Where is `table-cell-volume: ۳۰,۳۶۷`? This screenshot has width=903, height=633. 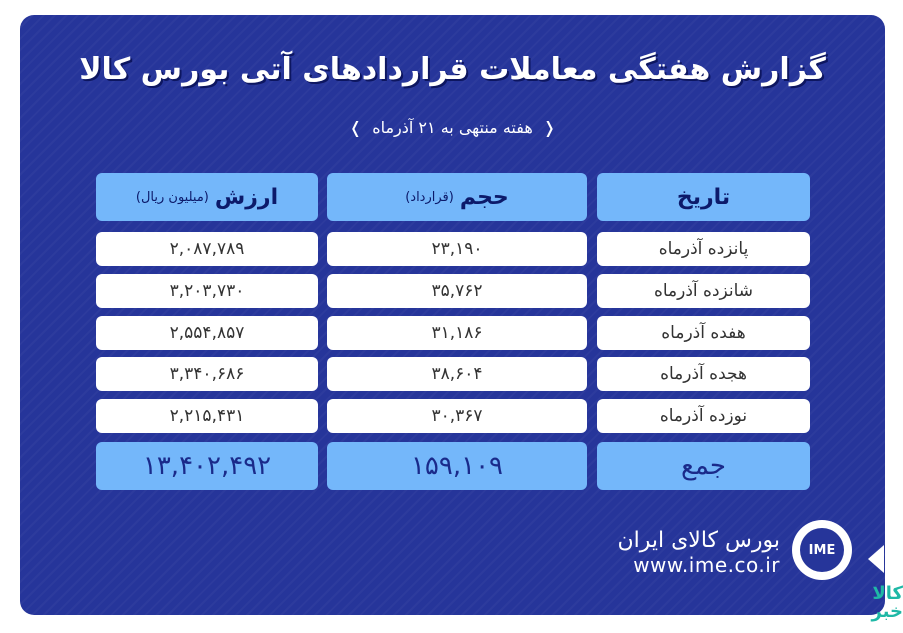 table-cell-volume: ۳۰,۳۶۷ is located at coordinates (457, 416).